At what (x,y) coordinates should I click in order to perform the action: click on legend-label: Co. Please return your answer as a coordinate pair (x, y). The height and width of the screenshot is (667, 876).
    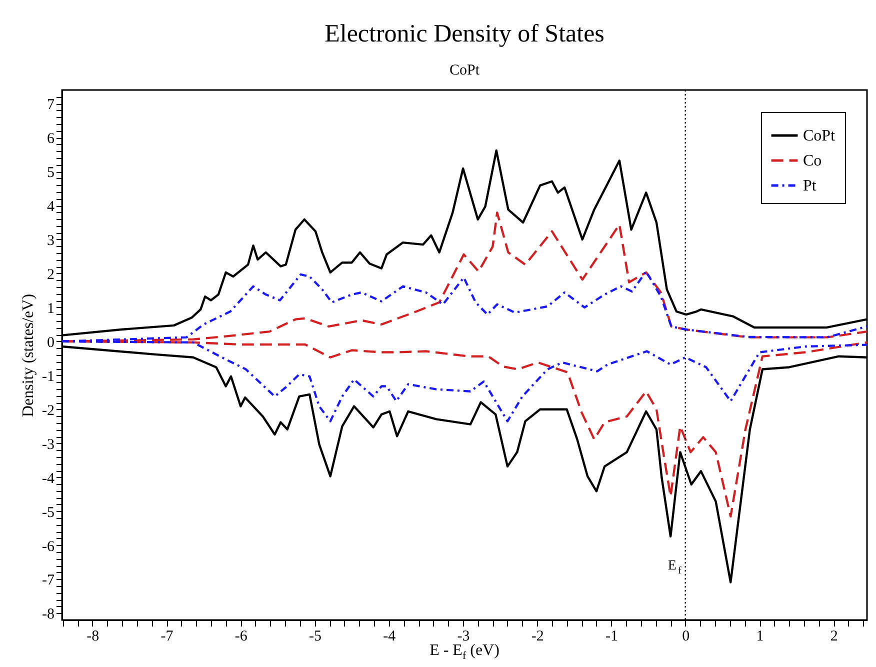
    Looking at the image, I should click on (812, 161).